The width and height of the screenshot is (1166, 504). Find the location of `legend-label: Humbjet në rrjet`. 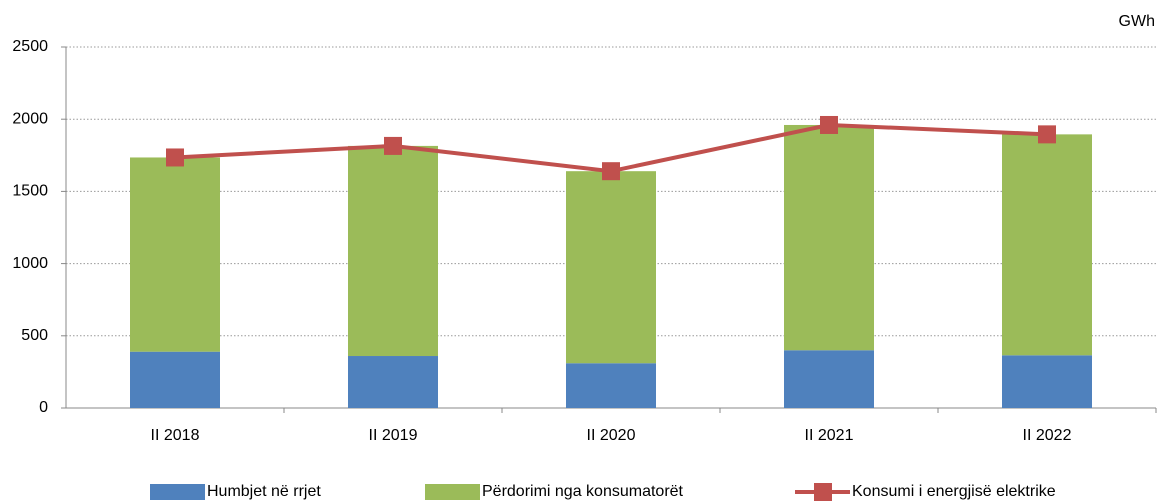

legend-label: Humbjet në rrjet is located at coordinates (264, 491).